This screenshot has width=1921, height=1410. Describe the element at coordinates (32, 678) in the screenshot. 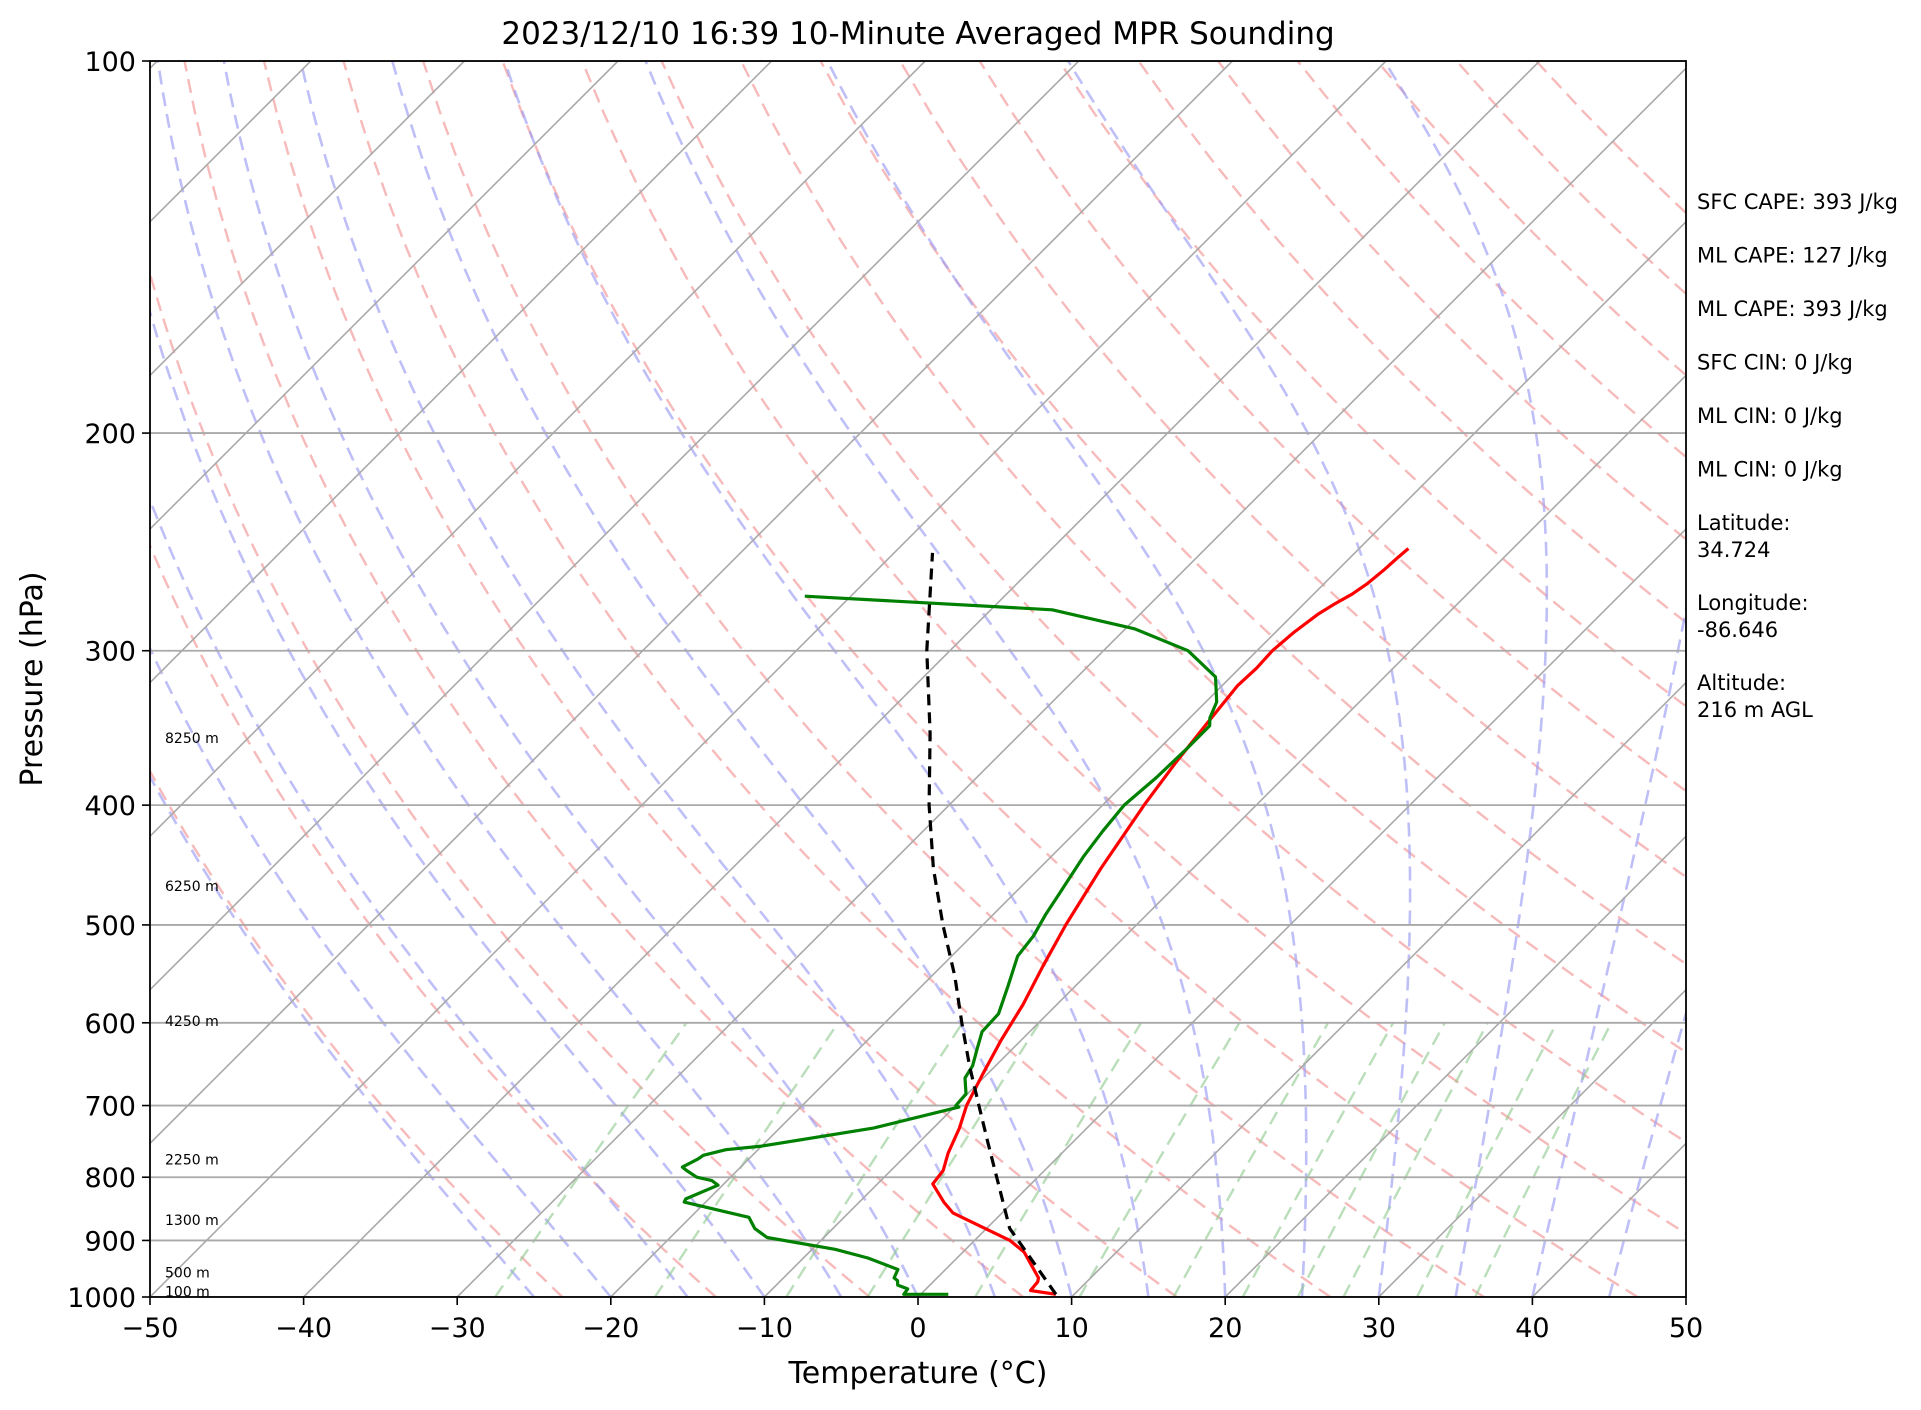

I see `y-axis-label: Pressure (hPa)` at that location.